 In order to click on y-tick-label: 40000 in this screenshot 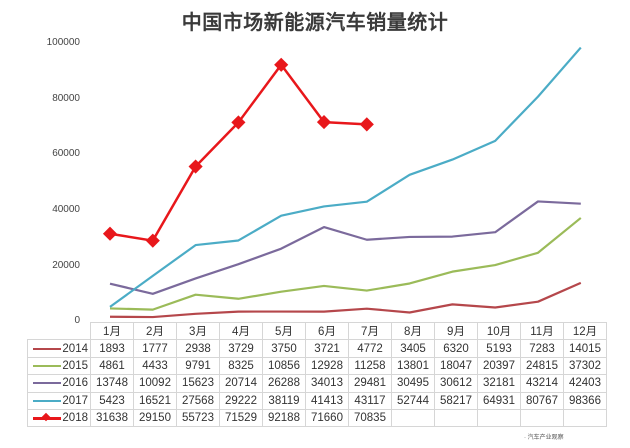, I will do `click(66, 209)`.